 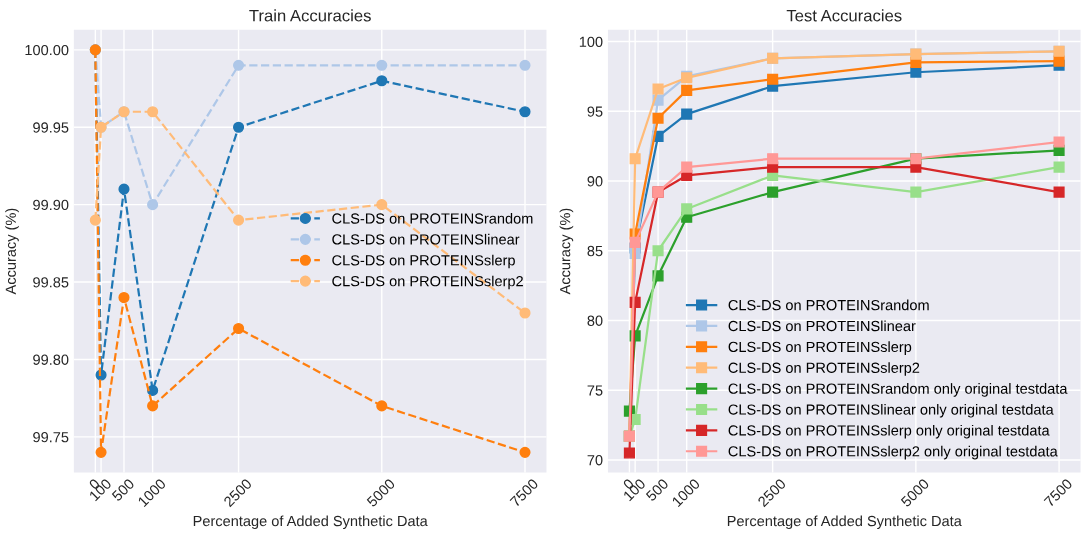 What do you see at coordinates (51, 205) in the screenshot?
I see `y-tick-label: 99.90` at bounding box center [51, 205].